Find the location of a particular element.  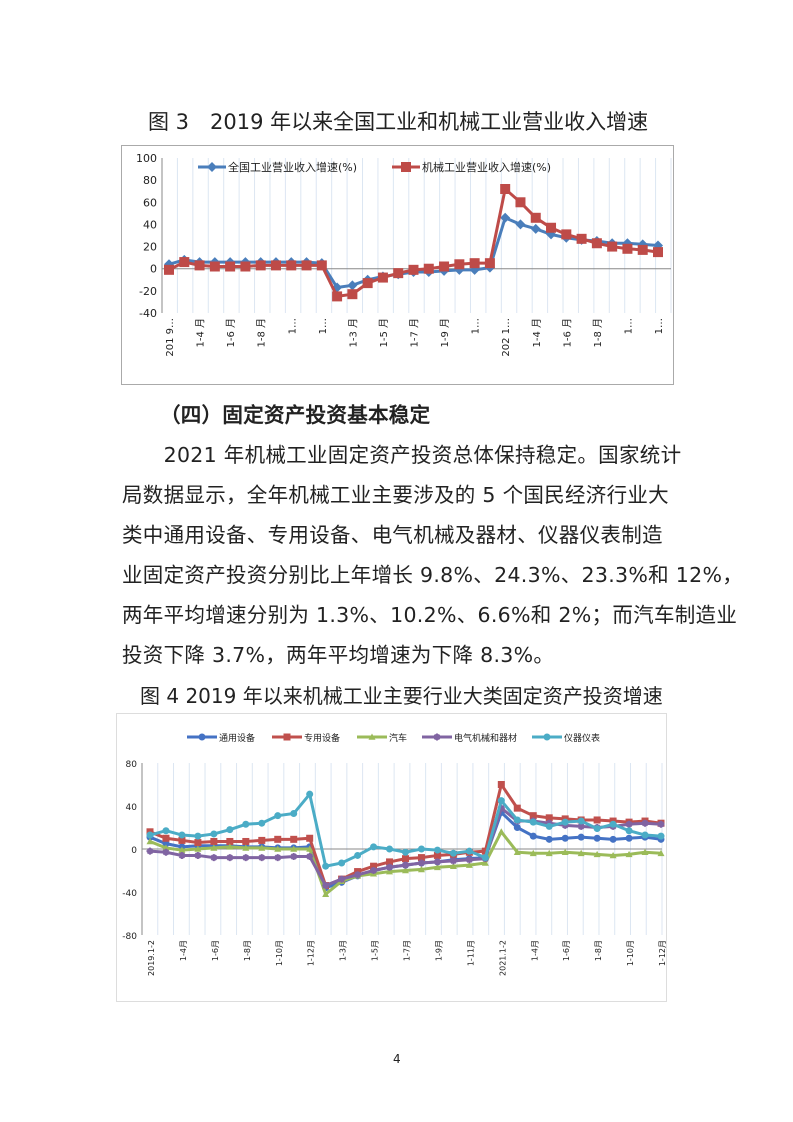

figure-4-caption: 图 4 2019 年以来机械工业主要行业大类固定资产投资增速 is located at coordinates (401, 696).